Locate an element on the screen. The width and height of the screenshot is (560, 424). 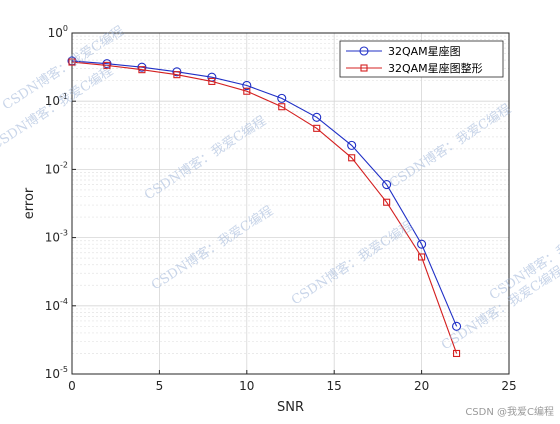
x-tick-label: 25 is located at coordinates (508, 386).